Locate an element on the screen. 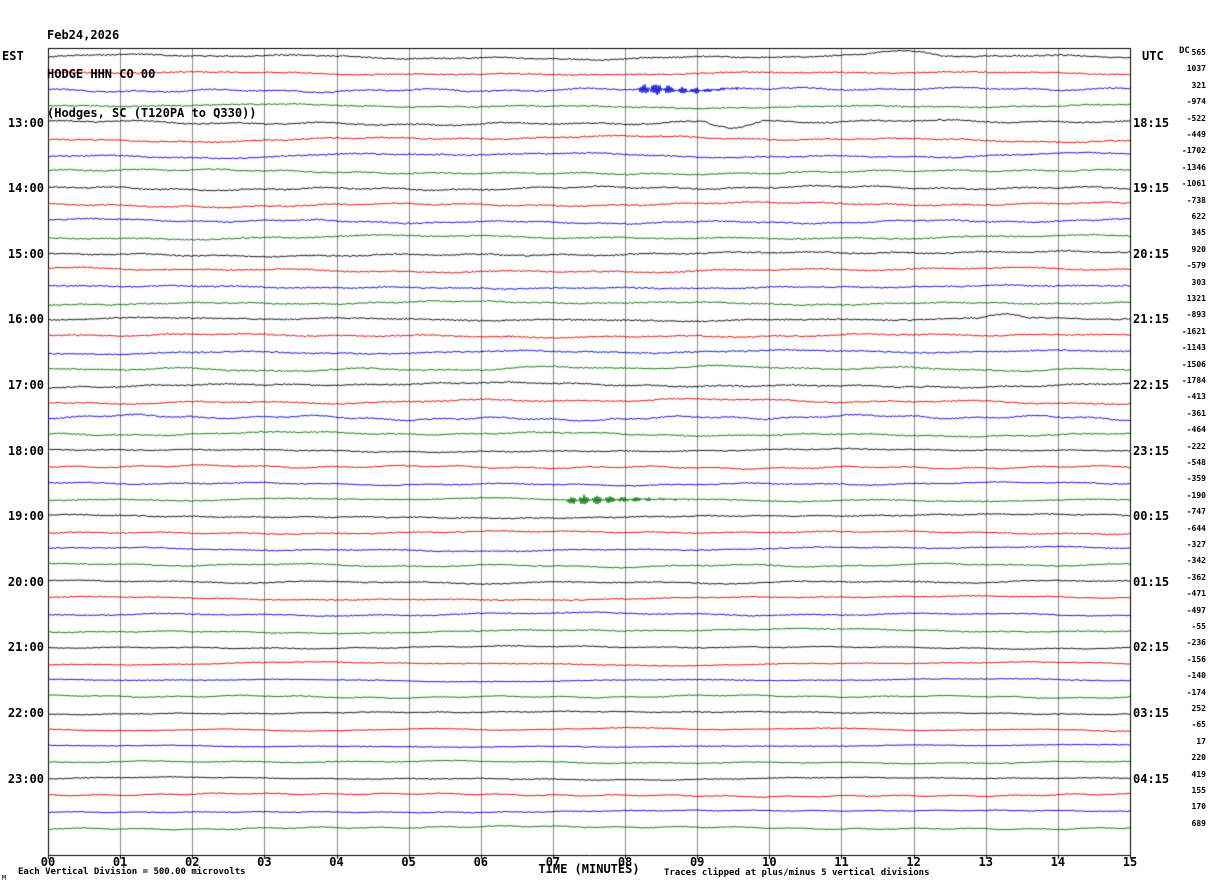 The height and width of the screenshot is (886, 1210). x-tick-label: 04 is located at coordinates (336, 862).